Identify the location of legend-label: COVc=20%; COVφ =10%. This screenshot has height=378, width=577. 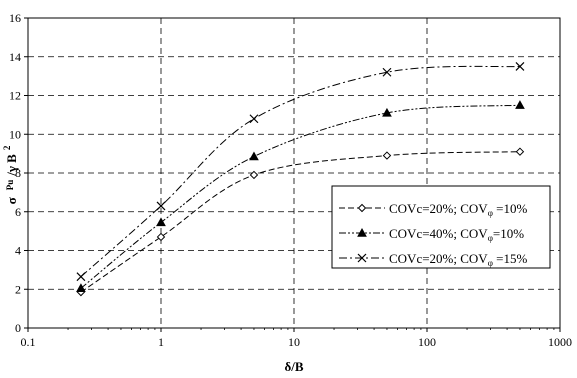
(458, 209).